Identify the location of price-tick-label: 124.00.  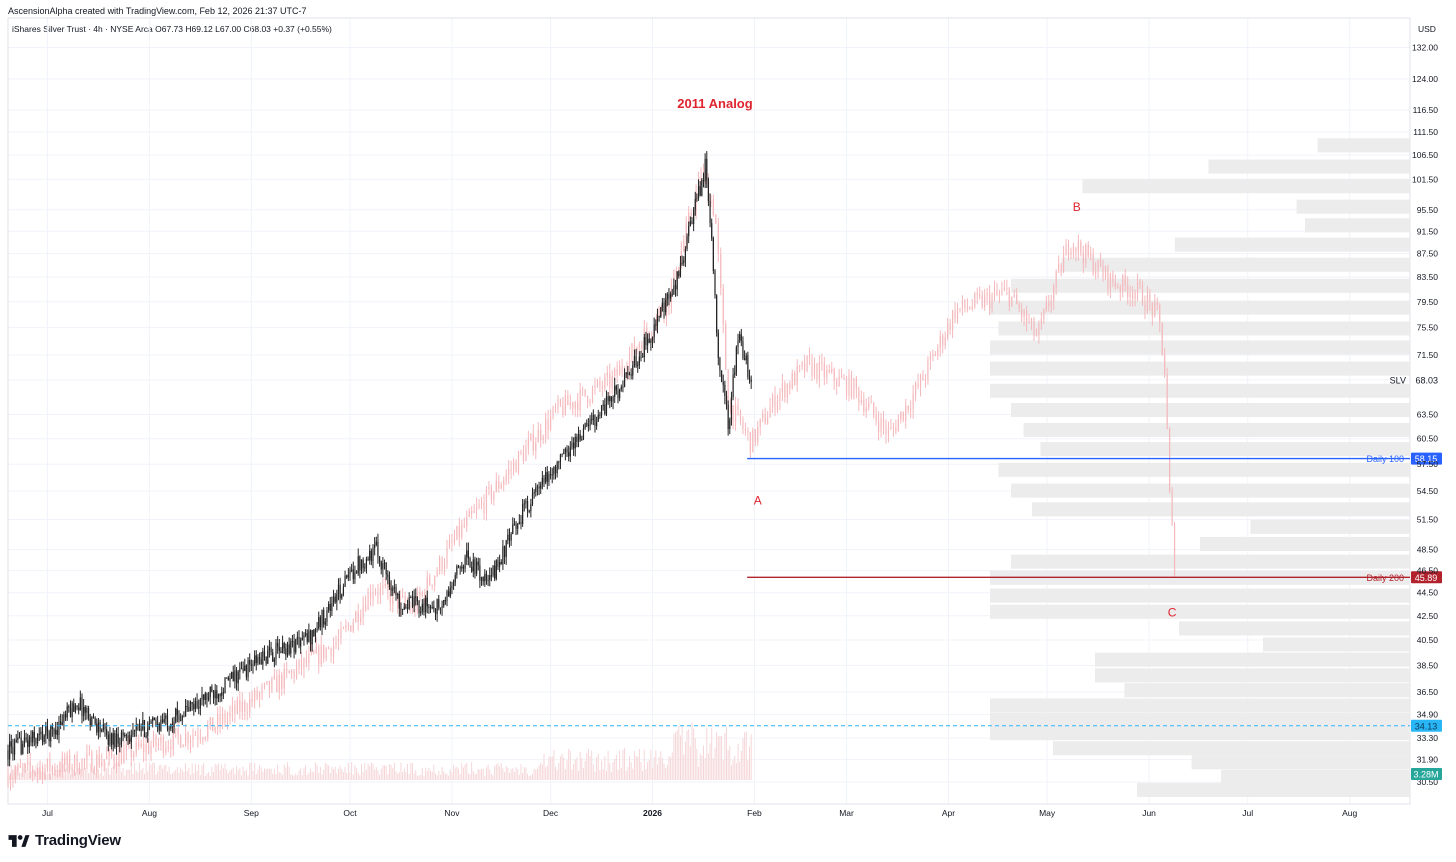
(1425, 79).